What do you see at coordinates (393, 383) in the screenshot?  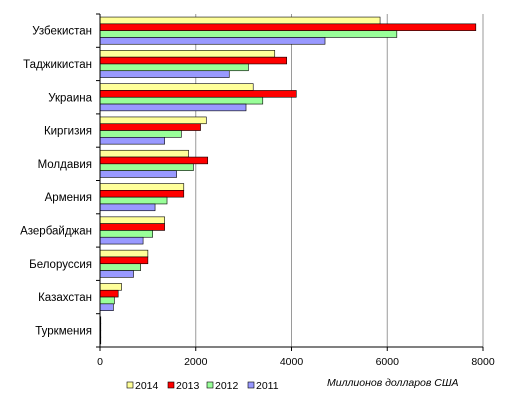 I see `x-axis-unit-label: Миллионов долларов США` at bounding box center [393, 383].